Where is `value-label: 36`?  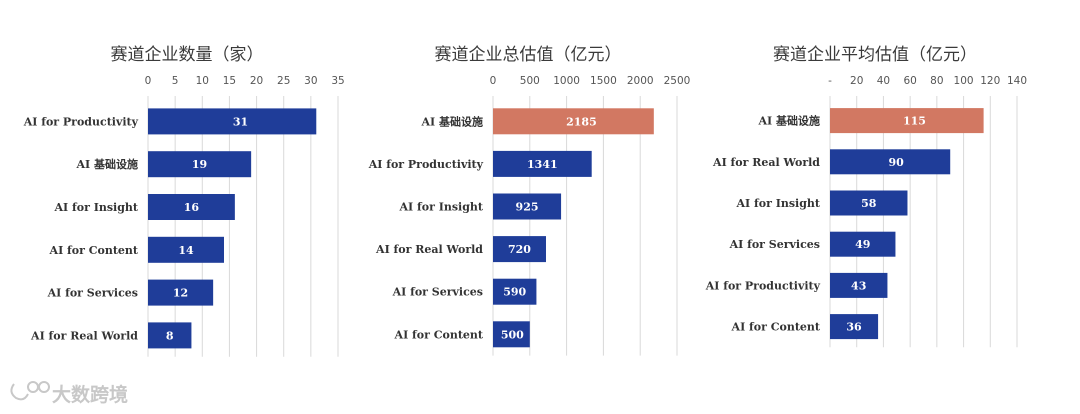
value-label: 36 is located at coordinates (854, 327).